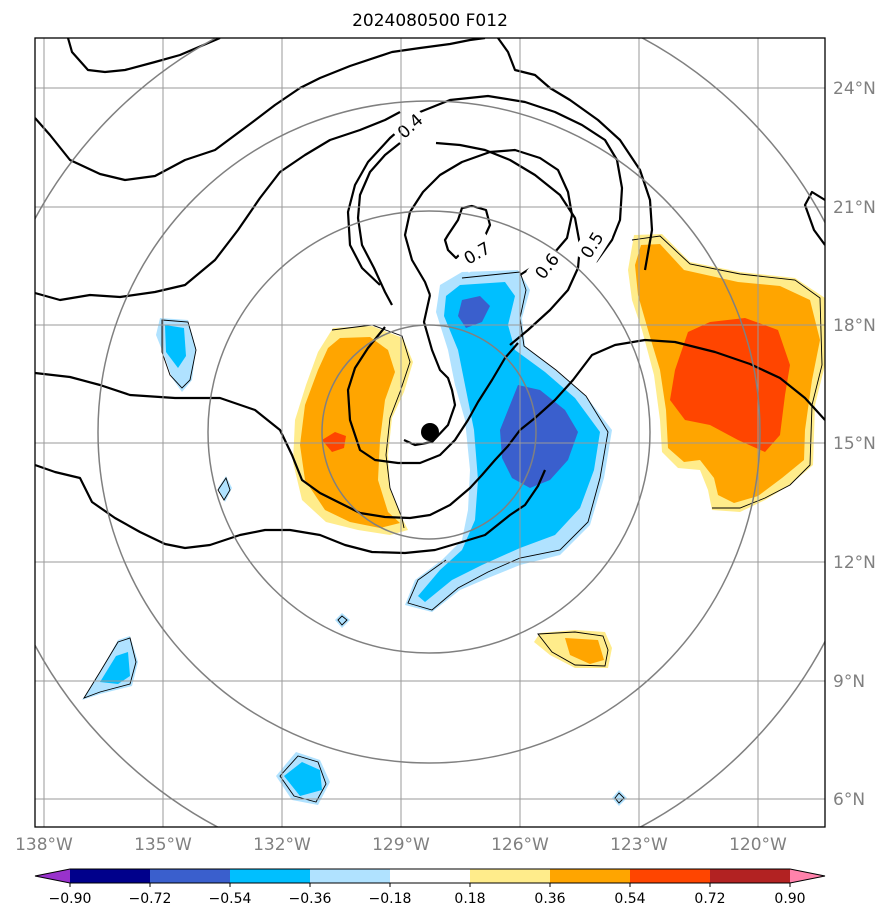 The width and height of the screenshot is (895, 924). Describe the element at coordinates (430, 21) in the screenshot. I see `map-title: 2024080500 F012` at that location.